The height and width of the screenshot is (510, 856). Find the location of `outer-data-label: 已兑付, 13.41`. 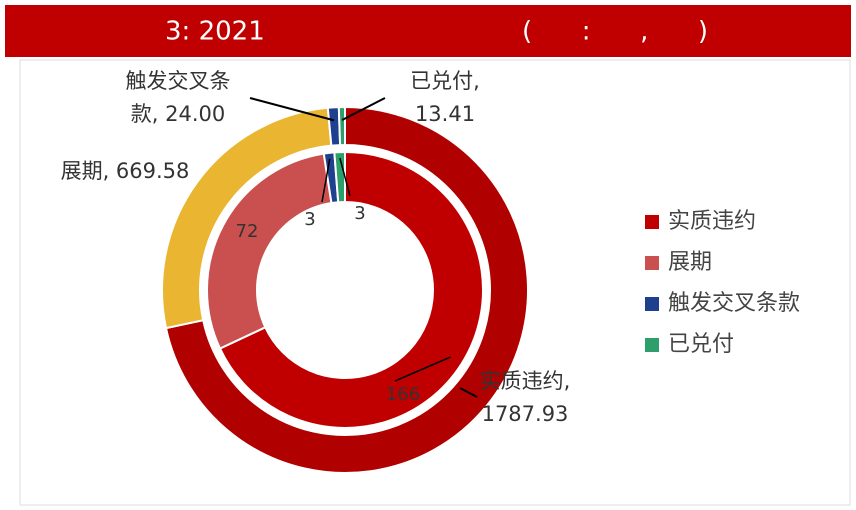

outer-data-label: 已兑付, 13.41 is located at coordinates (445, 97).